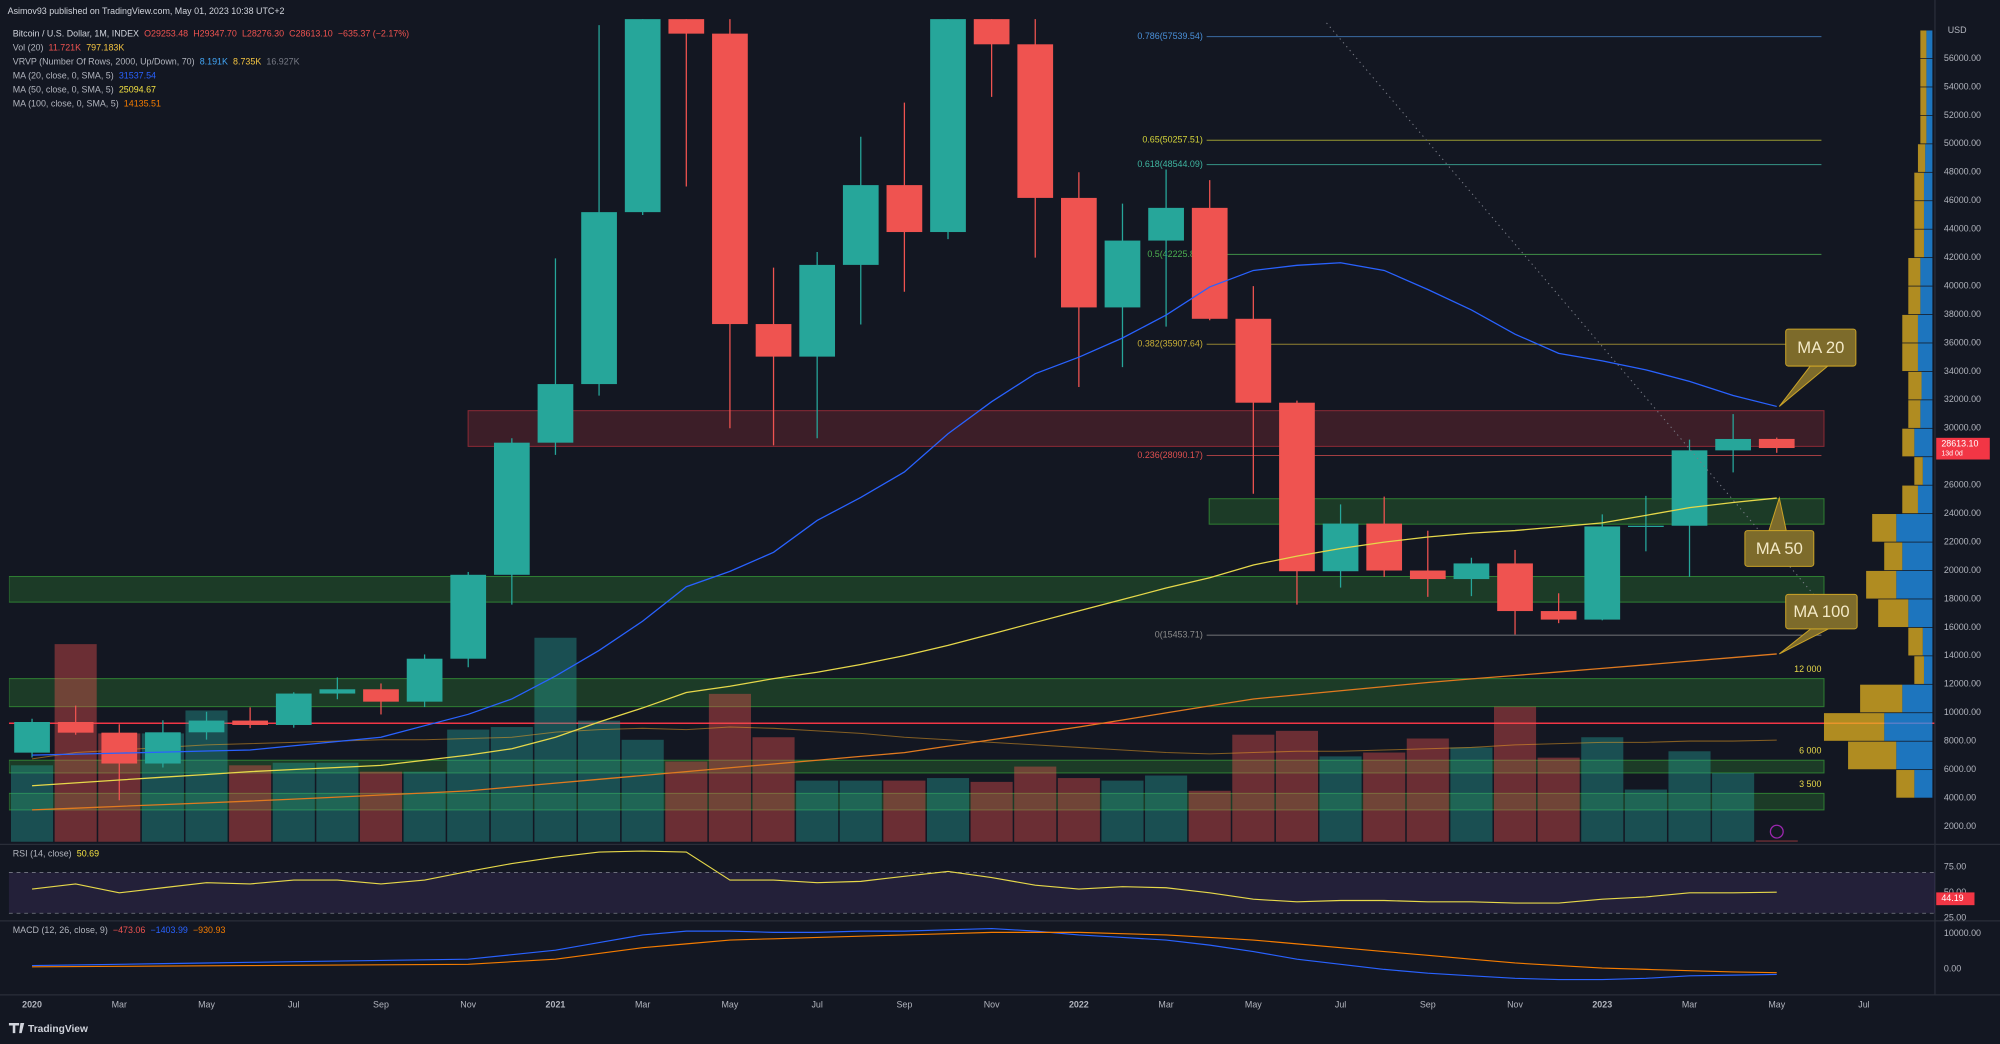 Image resolution: width=2000 pixels, height=1044 pixels. I want to click on x-tick-label: 2022, so click(1079, 1004).